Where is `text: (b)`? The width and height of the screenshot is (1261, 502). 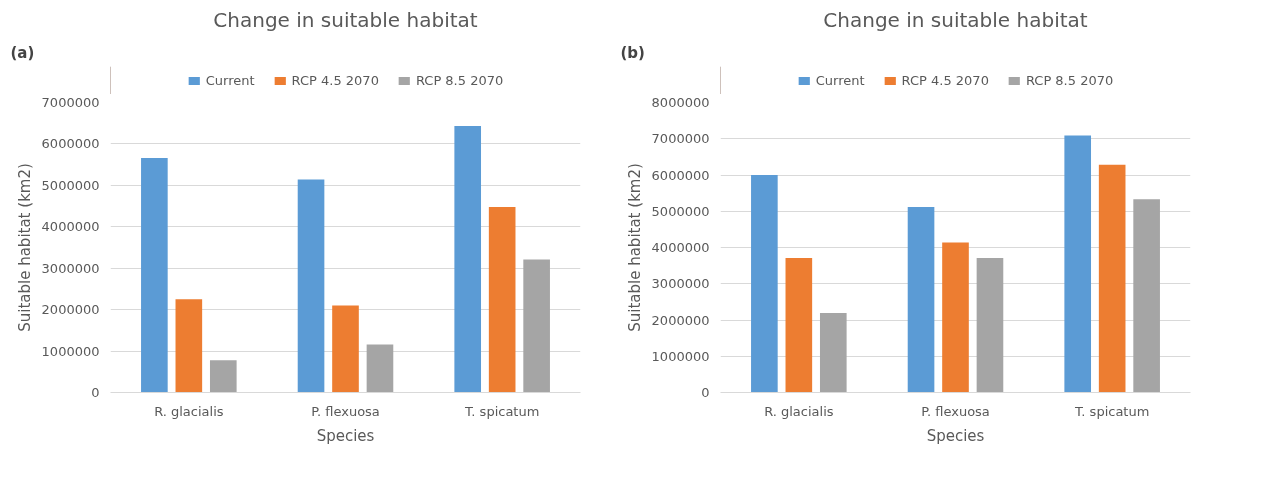 text: (b) is located at coordinates (632, 52).